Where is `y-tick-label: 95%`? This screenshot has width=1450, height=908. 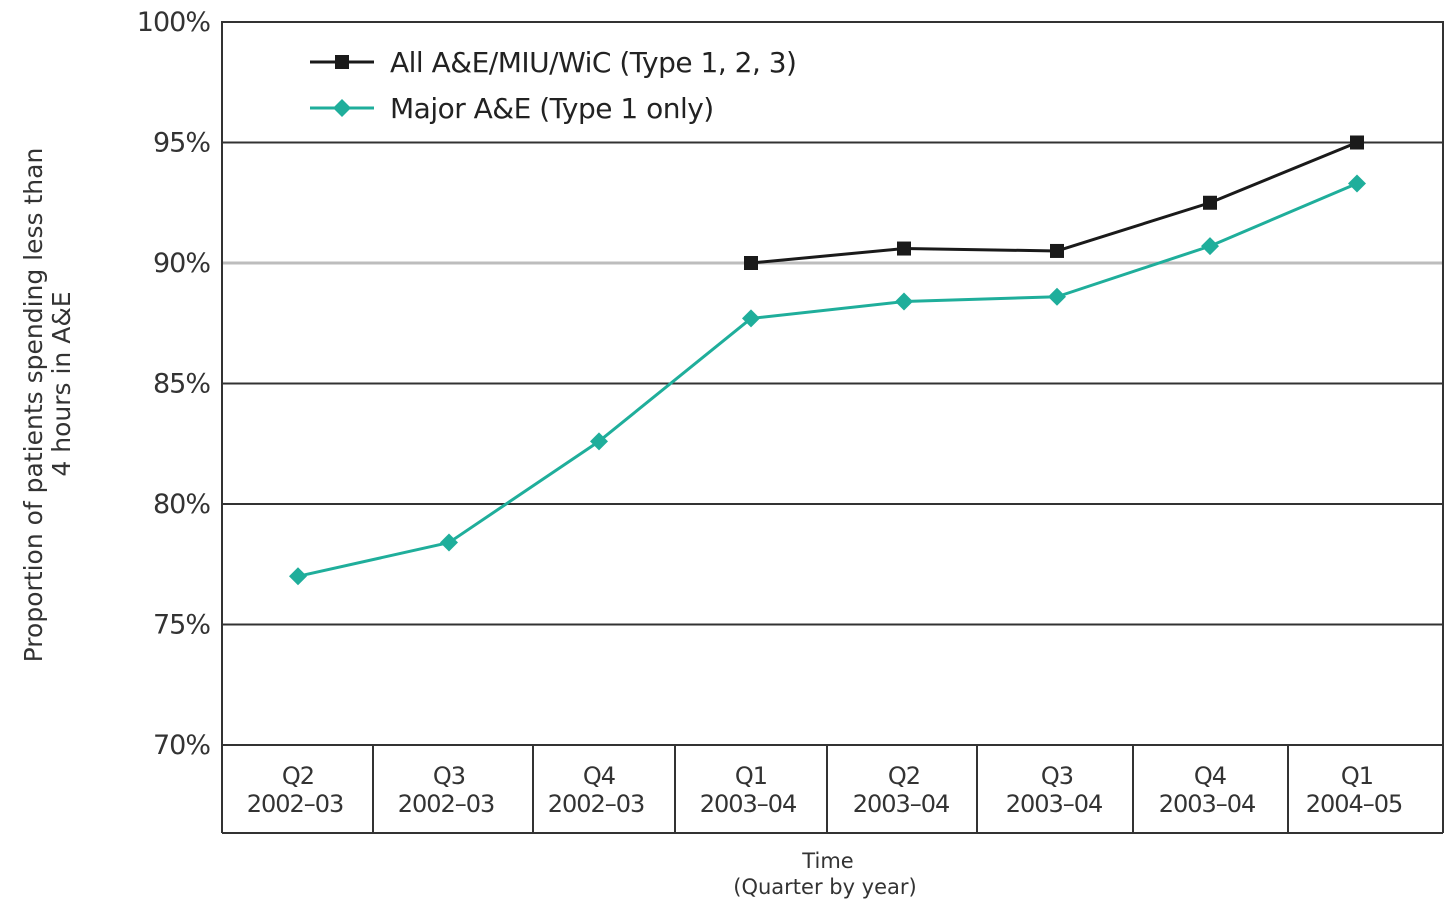 y-tick-label: 95% is located at coordinates (181, 143).